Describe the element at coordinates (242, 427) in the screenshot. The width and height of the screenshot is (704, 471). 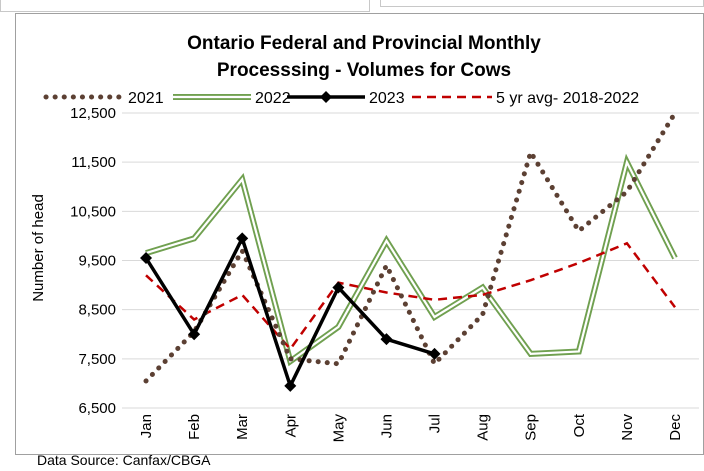
I see `x-tick-label: Mar` at that location.